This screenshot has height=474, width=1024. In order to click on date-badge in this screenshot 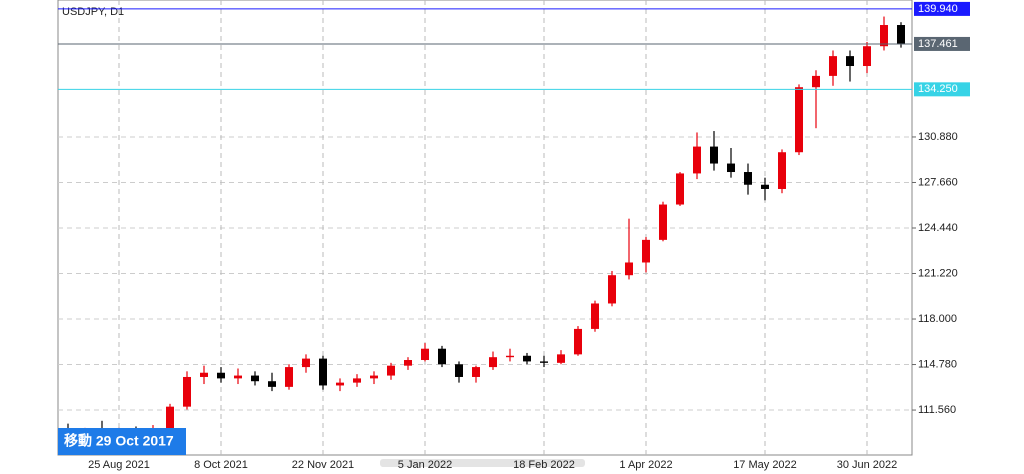, I will do `click(122, 441)`.